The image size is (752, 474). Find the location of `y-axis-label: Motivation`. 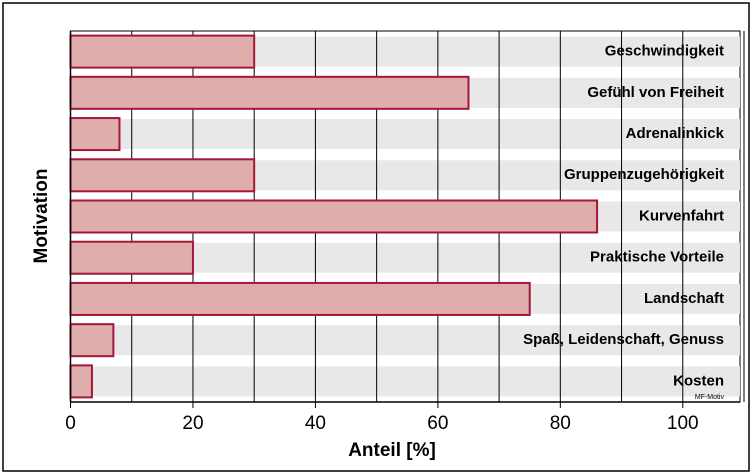

y-axis-label: Motivation is located at coordinates (41, 216).